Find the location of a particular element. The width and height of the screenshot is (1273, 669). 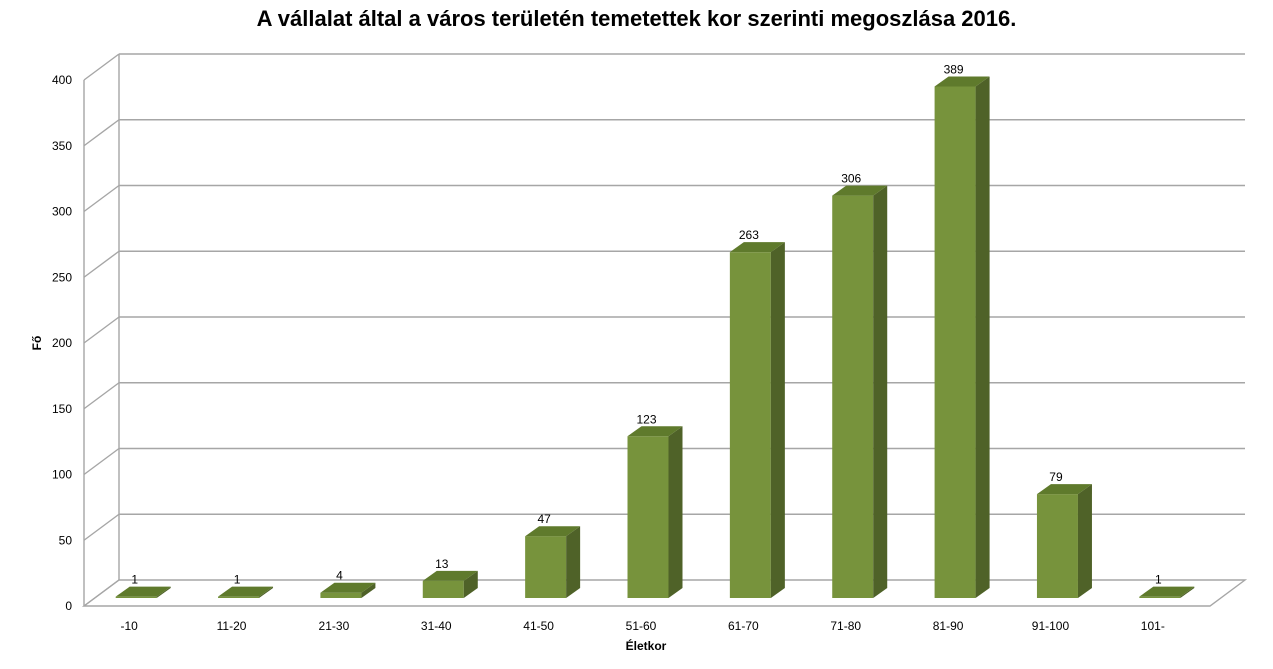

x-tick-label: 51-60 is located at coordinates (641, 626).